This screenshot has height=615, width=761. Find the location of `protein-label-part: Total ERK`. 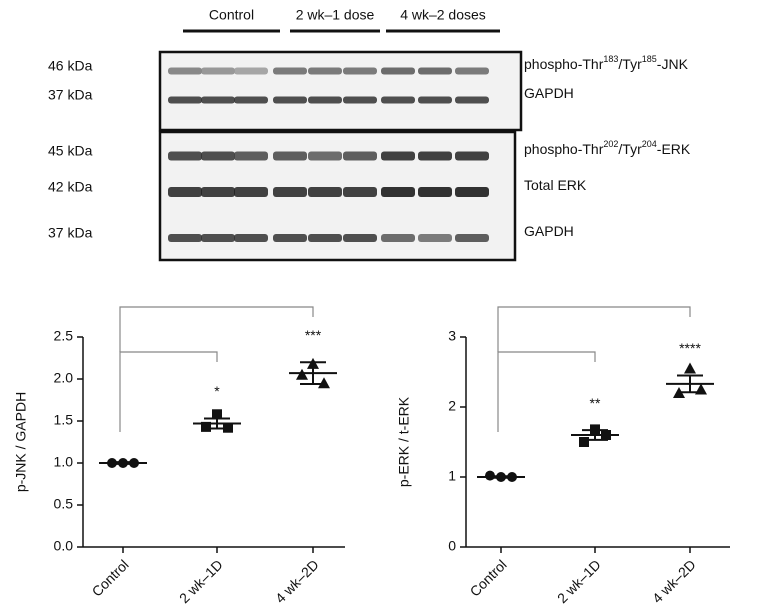

protein-label-part: Total ERK is located at coordinates (555, 185).